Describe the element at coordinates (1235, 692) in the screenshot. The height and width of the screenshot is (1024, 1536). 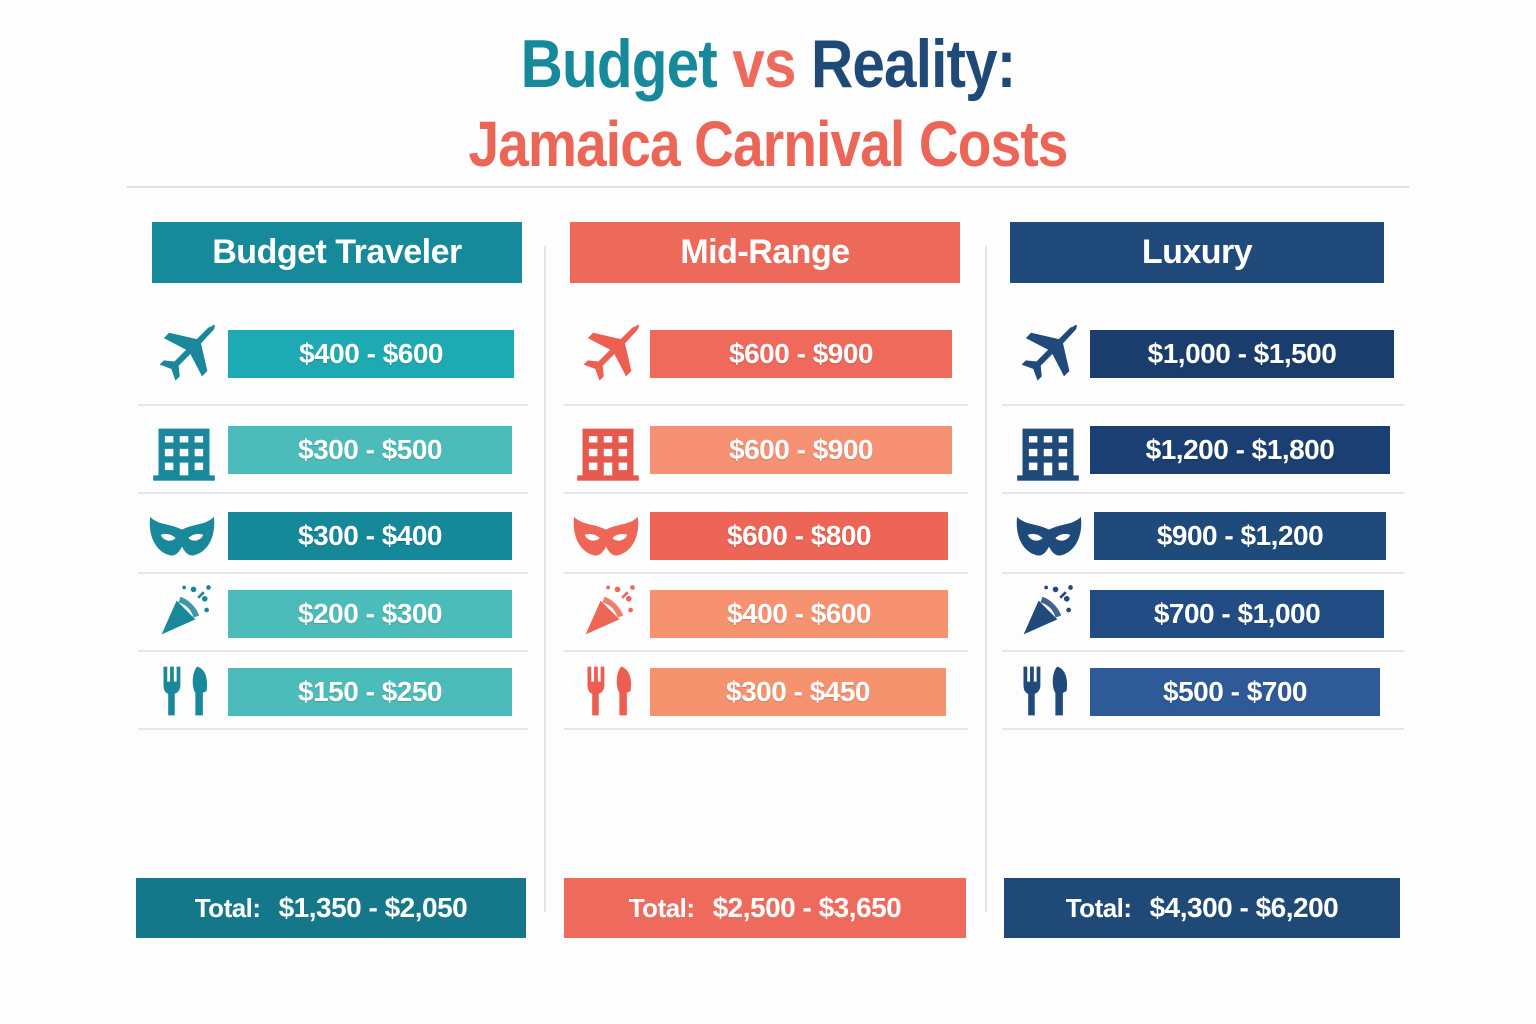
I see `cost-pill: $500 - $700` at that location.